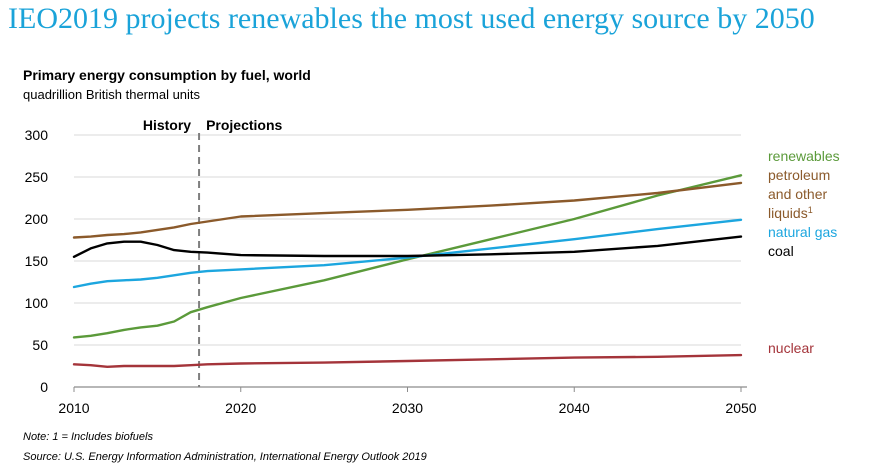 The width and height of the screenshot is (881, 467). I want to click on history-label: History, so click(167, 125).